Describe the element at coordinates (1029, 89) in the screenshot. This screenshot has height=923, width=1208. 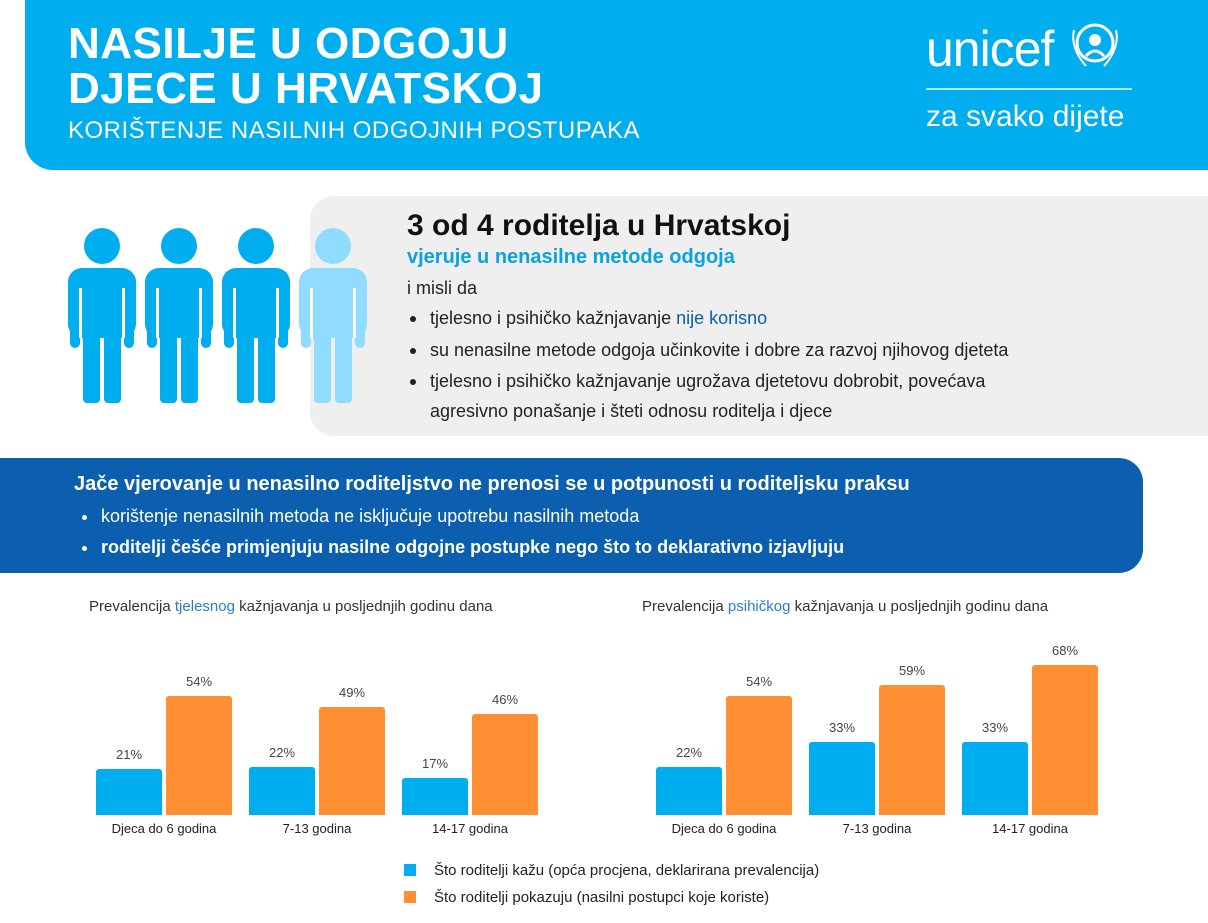
I see `logo-divider` at that location.